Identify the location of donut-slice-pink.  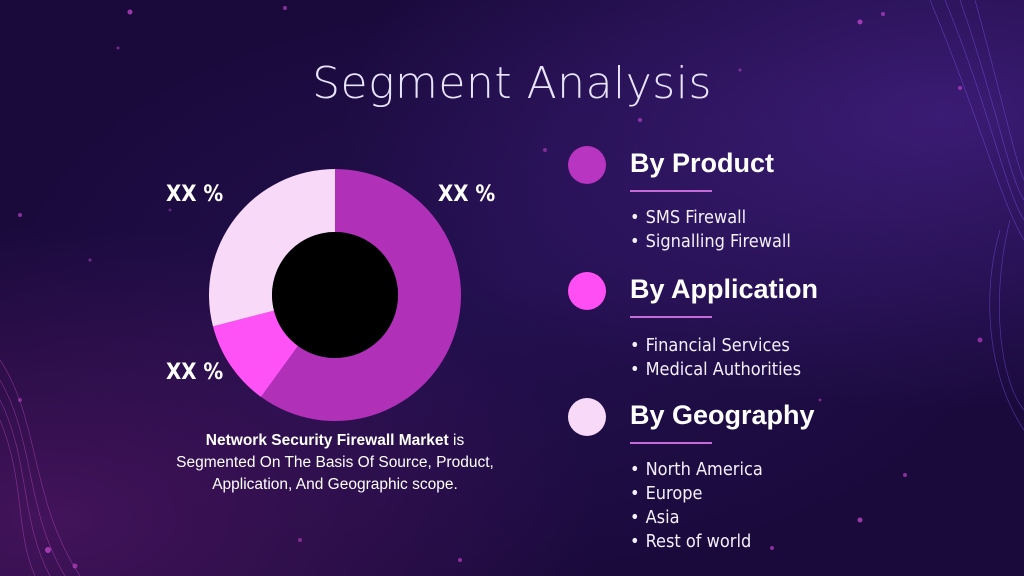
(255, 353).